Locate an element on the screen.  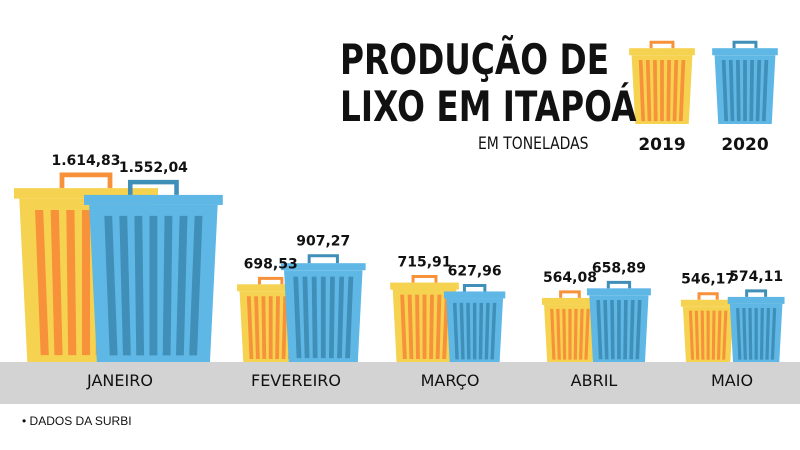
data-label-2019-1: 698,53 is located at coordinates (271, 264).